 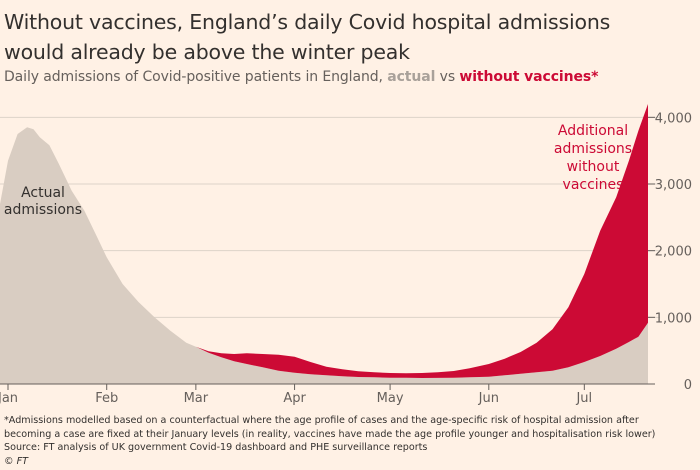 I want to click on x-tick-label-jun: Jun, so click(x=488, y=398).